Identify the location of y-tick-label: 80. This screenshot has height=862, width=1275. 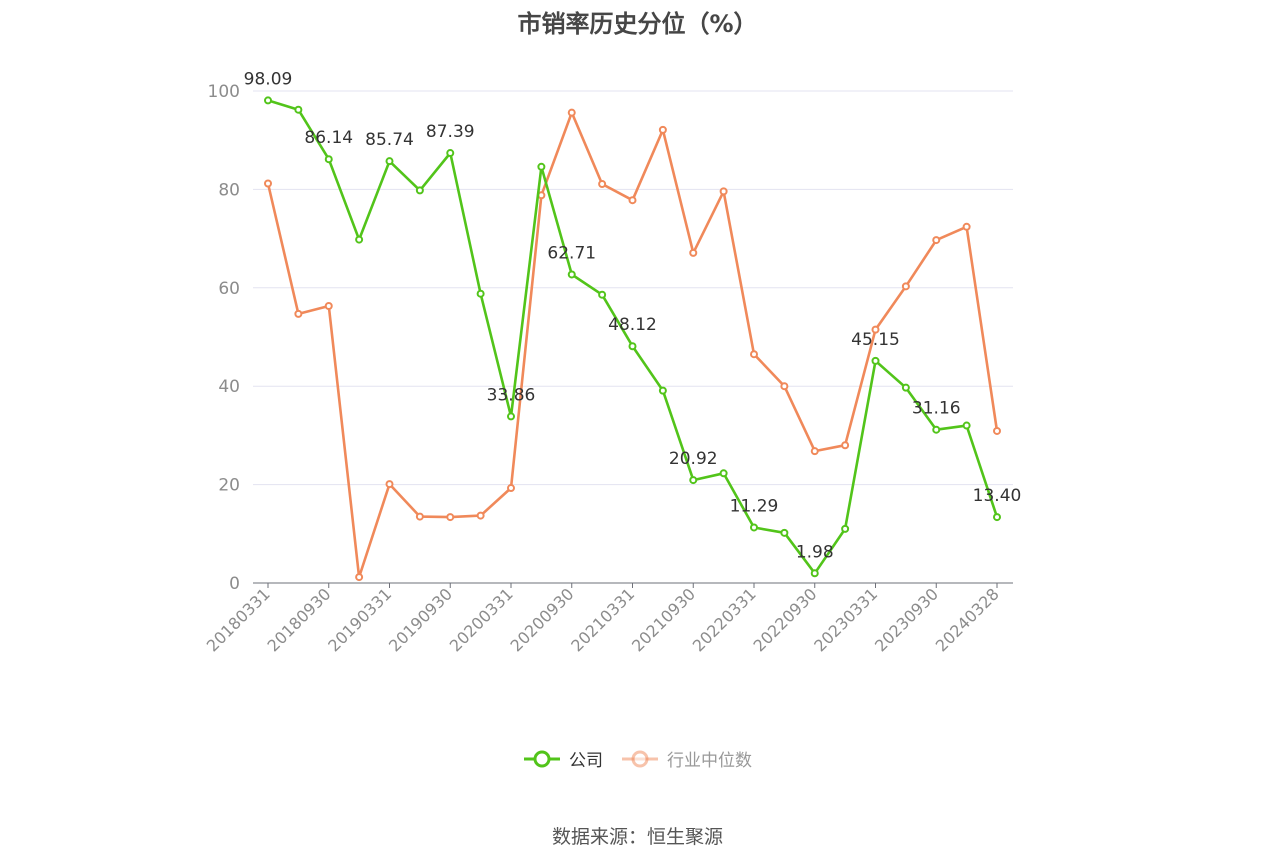
(229, 190).